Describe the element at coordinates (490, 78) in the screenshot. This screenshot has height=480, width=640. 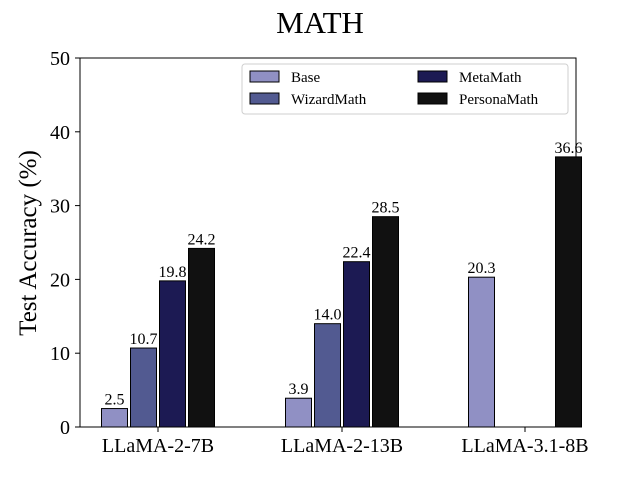
I see `legend-entry: MetaMath` at that location.